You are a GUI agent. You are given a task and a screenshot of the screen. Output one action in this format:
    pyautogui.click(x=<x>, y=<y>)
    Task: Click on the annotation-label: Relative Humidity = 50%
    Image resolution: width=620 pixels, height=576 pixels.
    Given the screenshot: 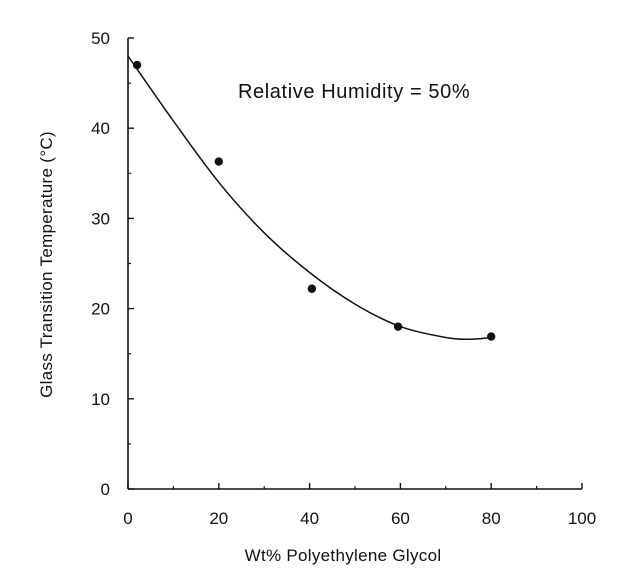 What is the action you would take?
    pyautogui.click(x=354, y=92)
    